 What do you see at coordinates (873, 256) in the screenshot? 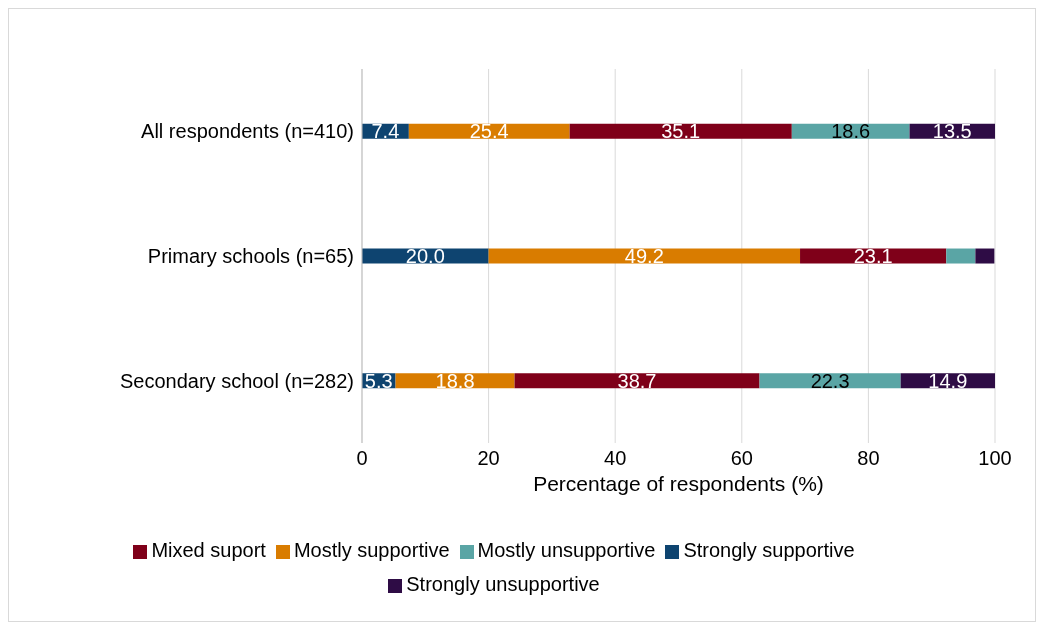
I see `data-label: 23.1` at bounding box center [873, 256].